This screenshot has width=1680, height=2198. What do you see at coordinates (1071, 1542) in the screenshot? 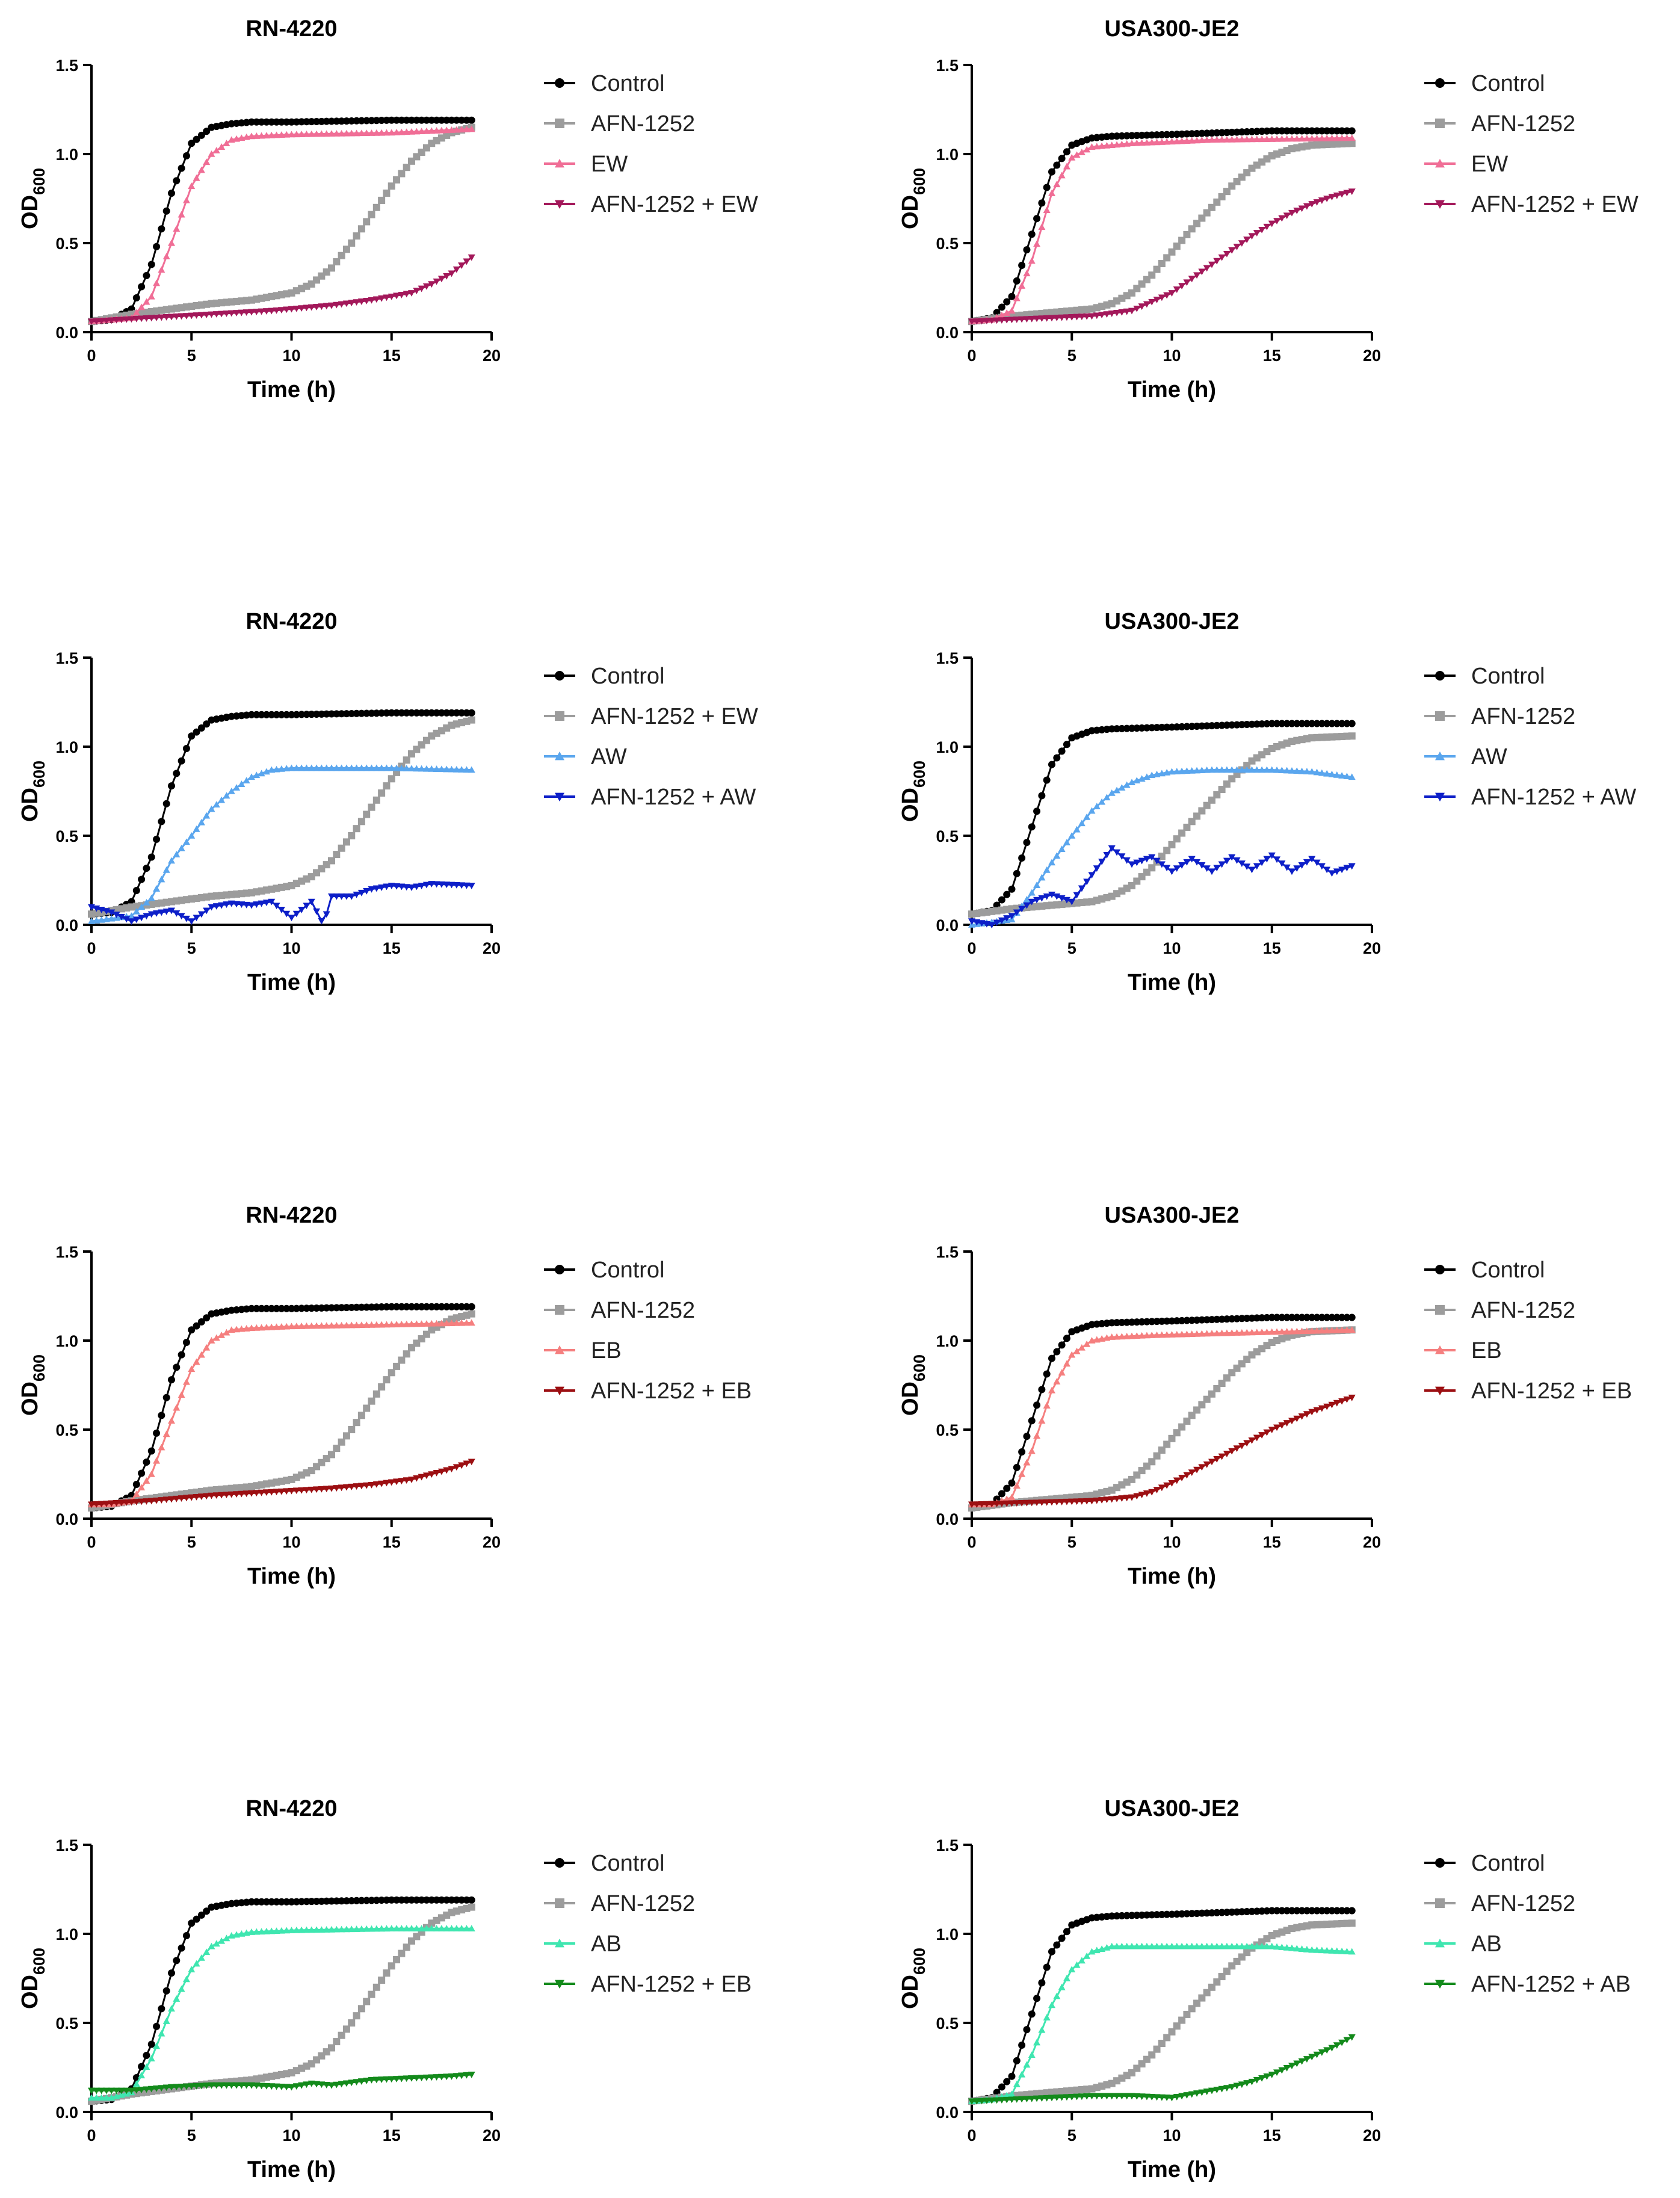
I see `x-tick-label: 5` at bounding box center [1071, 1542].